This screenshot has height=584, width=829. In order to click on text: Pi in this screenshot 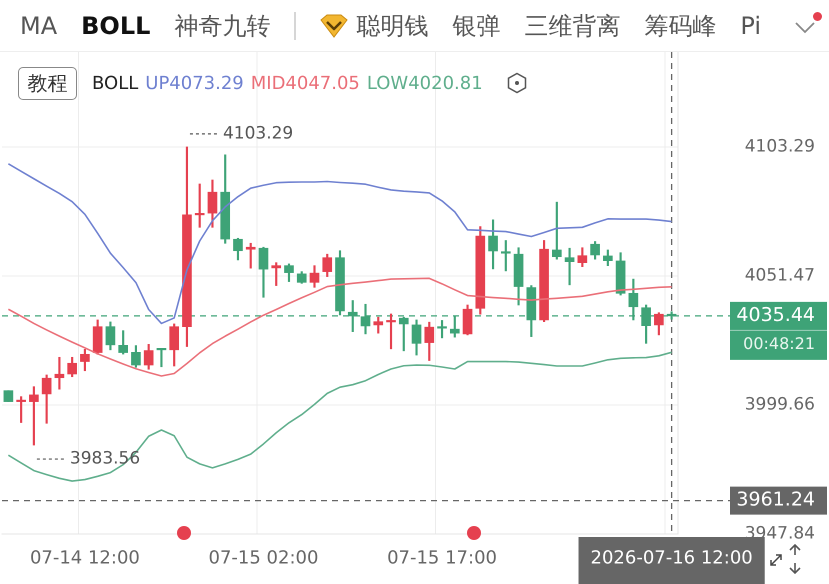, I will do `click(751, 26)`.